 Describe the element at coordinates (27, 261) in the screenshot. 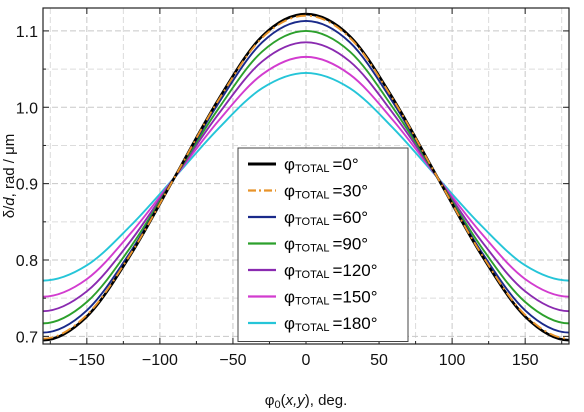

I see `y-tick-label: 0.8` at that location.